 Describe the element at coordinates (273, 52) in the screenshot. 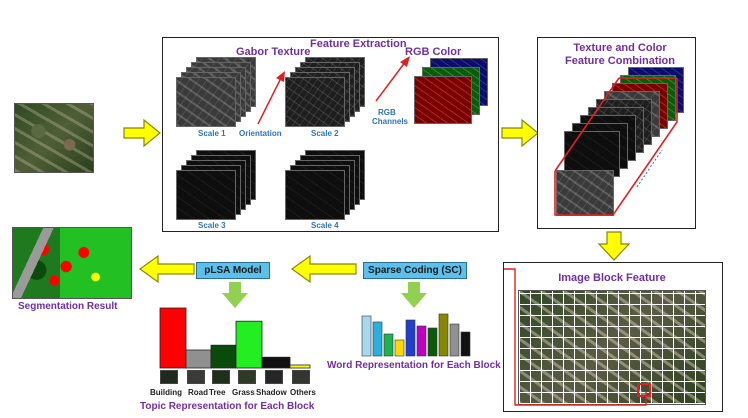

I see `gabor-texture-title: Gabor Texture` at that location.